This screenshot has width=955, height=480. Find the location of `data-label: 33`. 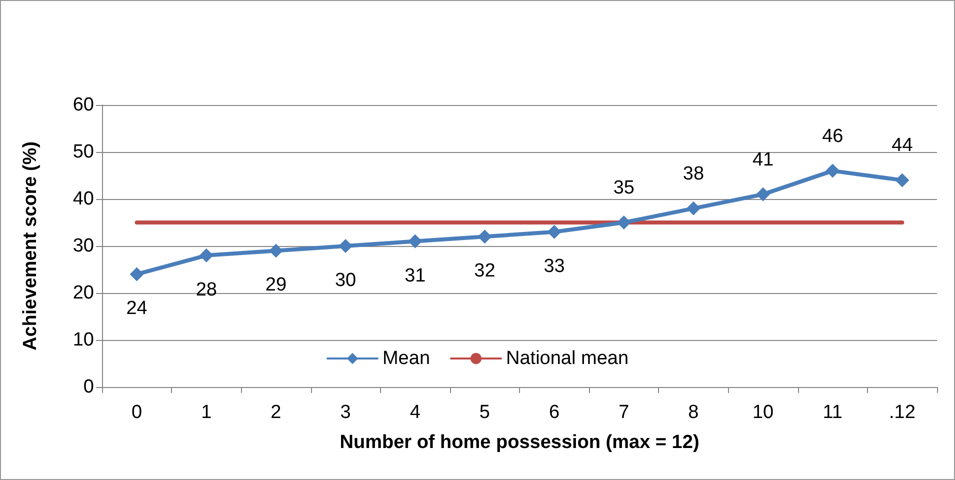

data-label: 33 is located at coordinates (554, 266).